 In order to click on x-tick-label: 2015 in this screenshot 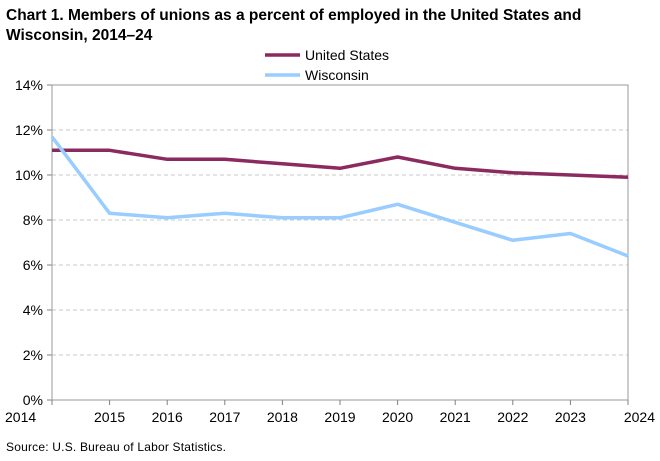, I will do `click(109, 417)`.